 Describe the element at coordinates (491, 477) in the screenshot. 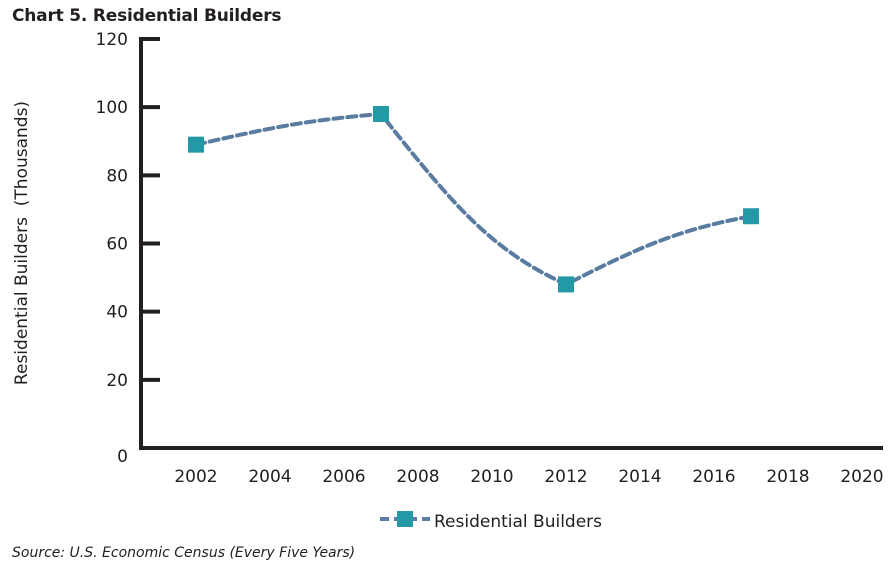

I see `x-tick-label: 2010` at that location.